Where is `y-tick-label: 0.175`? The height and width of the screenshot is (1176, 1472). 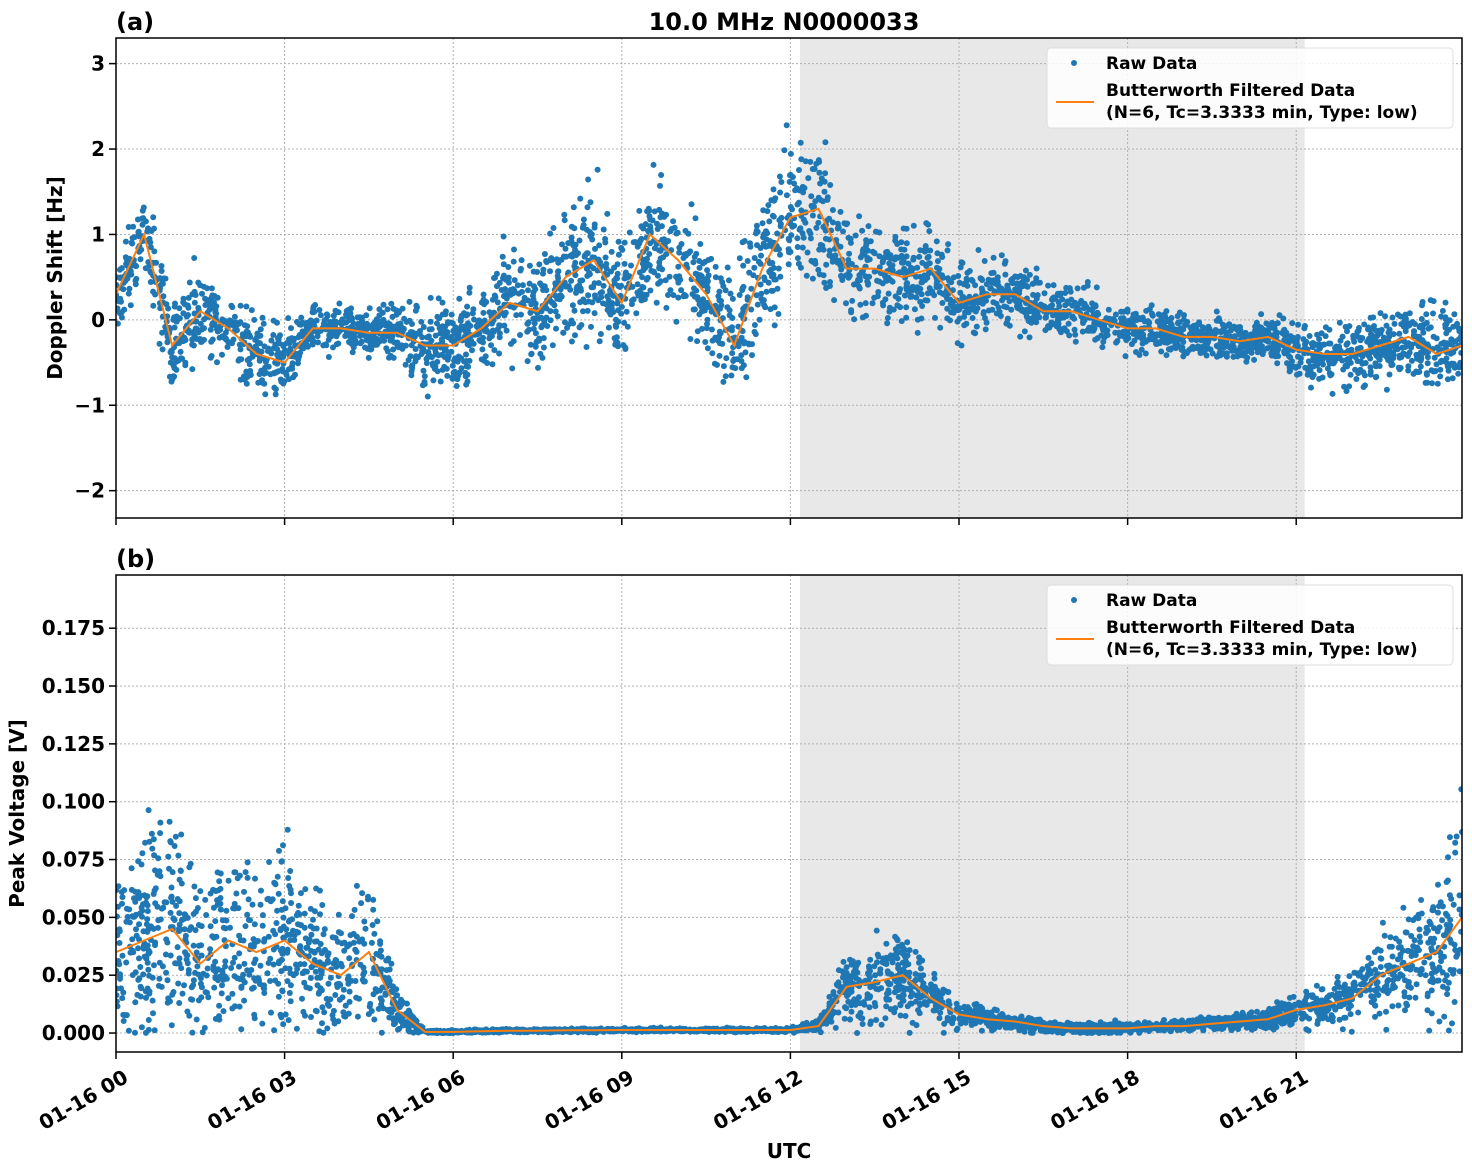 y-tick-label: 0.175 is located at coordinates (73, 628).